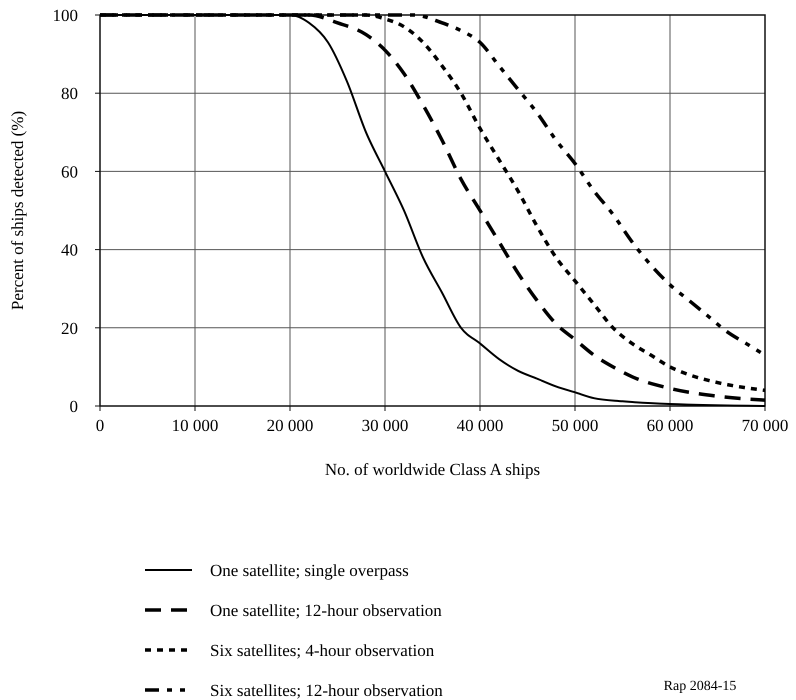 This screenshot has height=700, width=796. What do you see at coordinates (385, 425) in the screenshot?
I see `x-tick-label: 30 000` at bounding box center [385, 425].